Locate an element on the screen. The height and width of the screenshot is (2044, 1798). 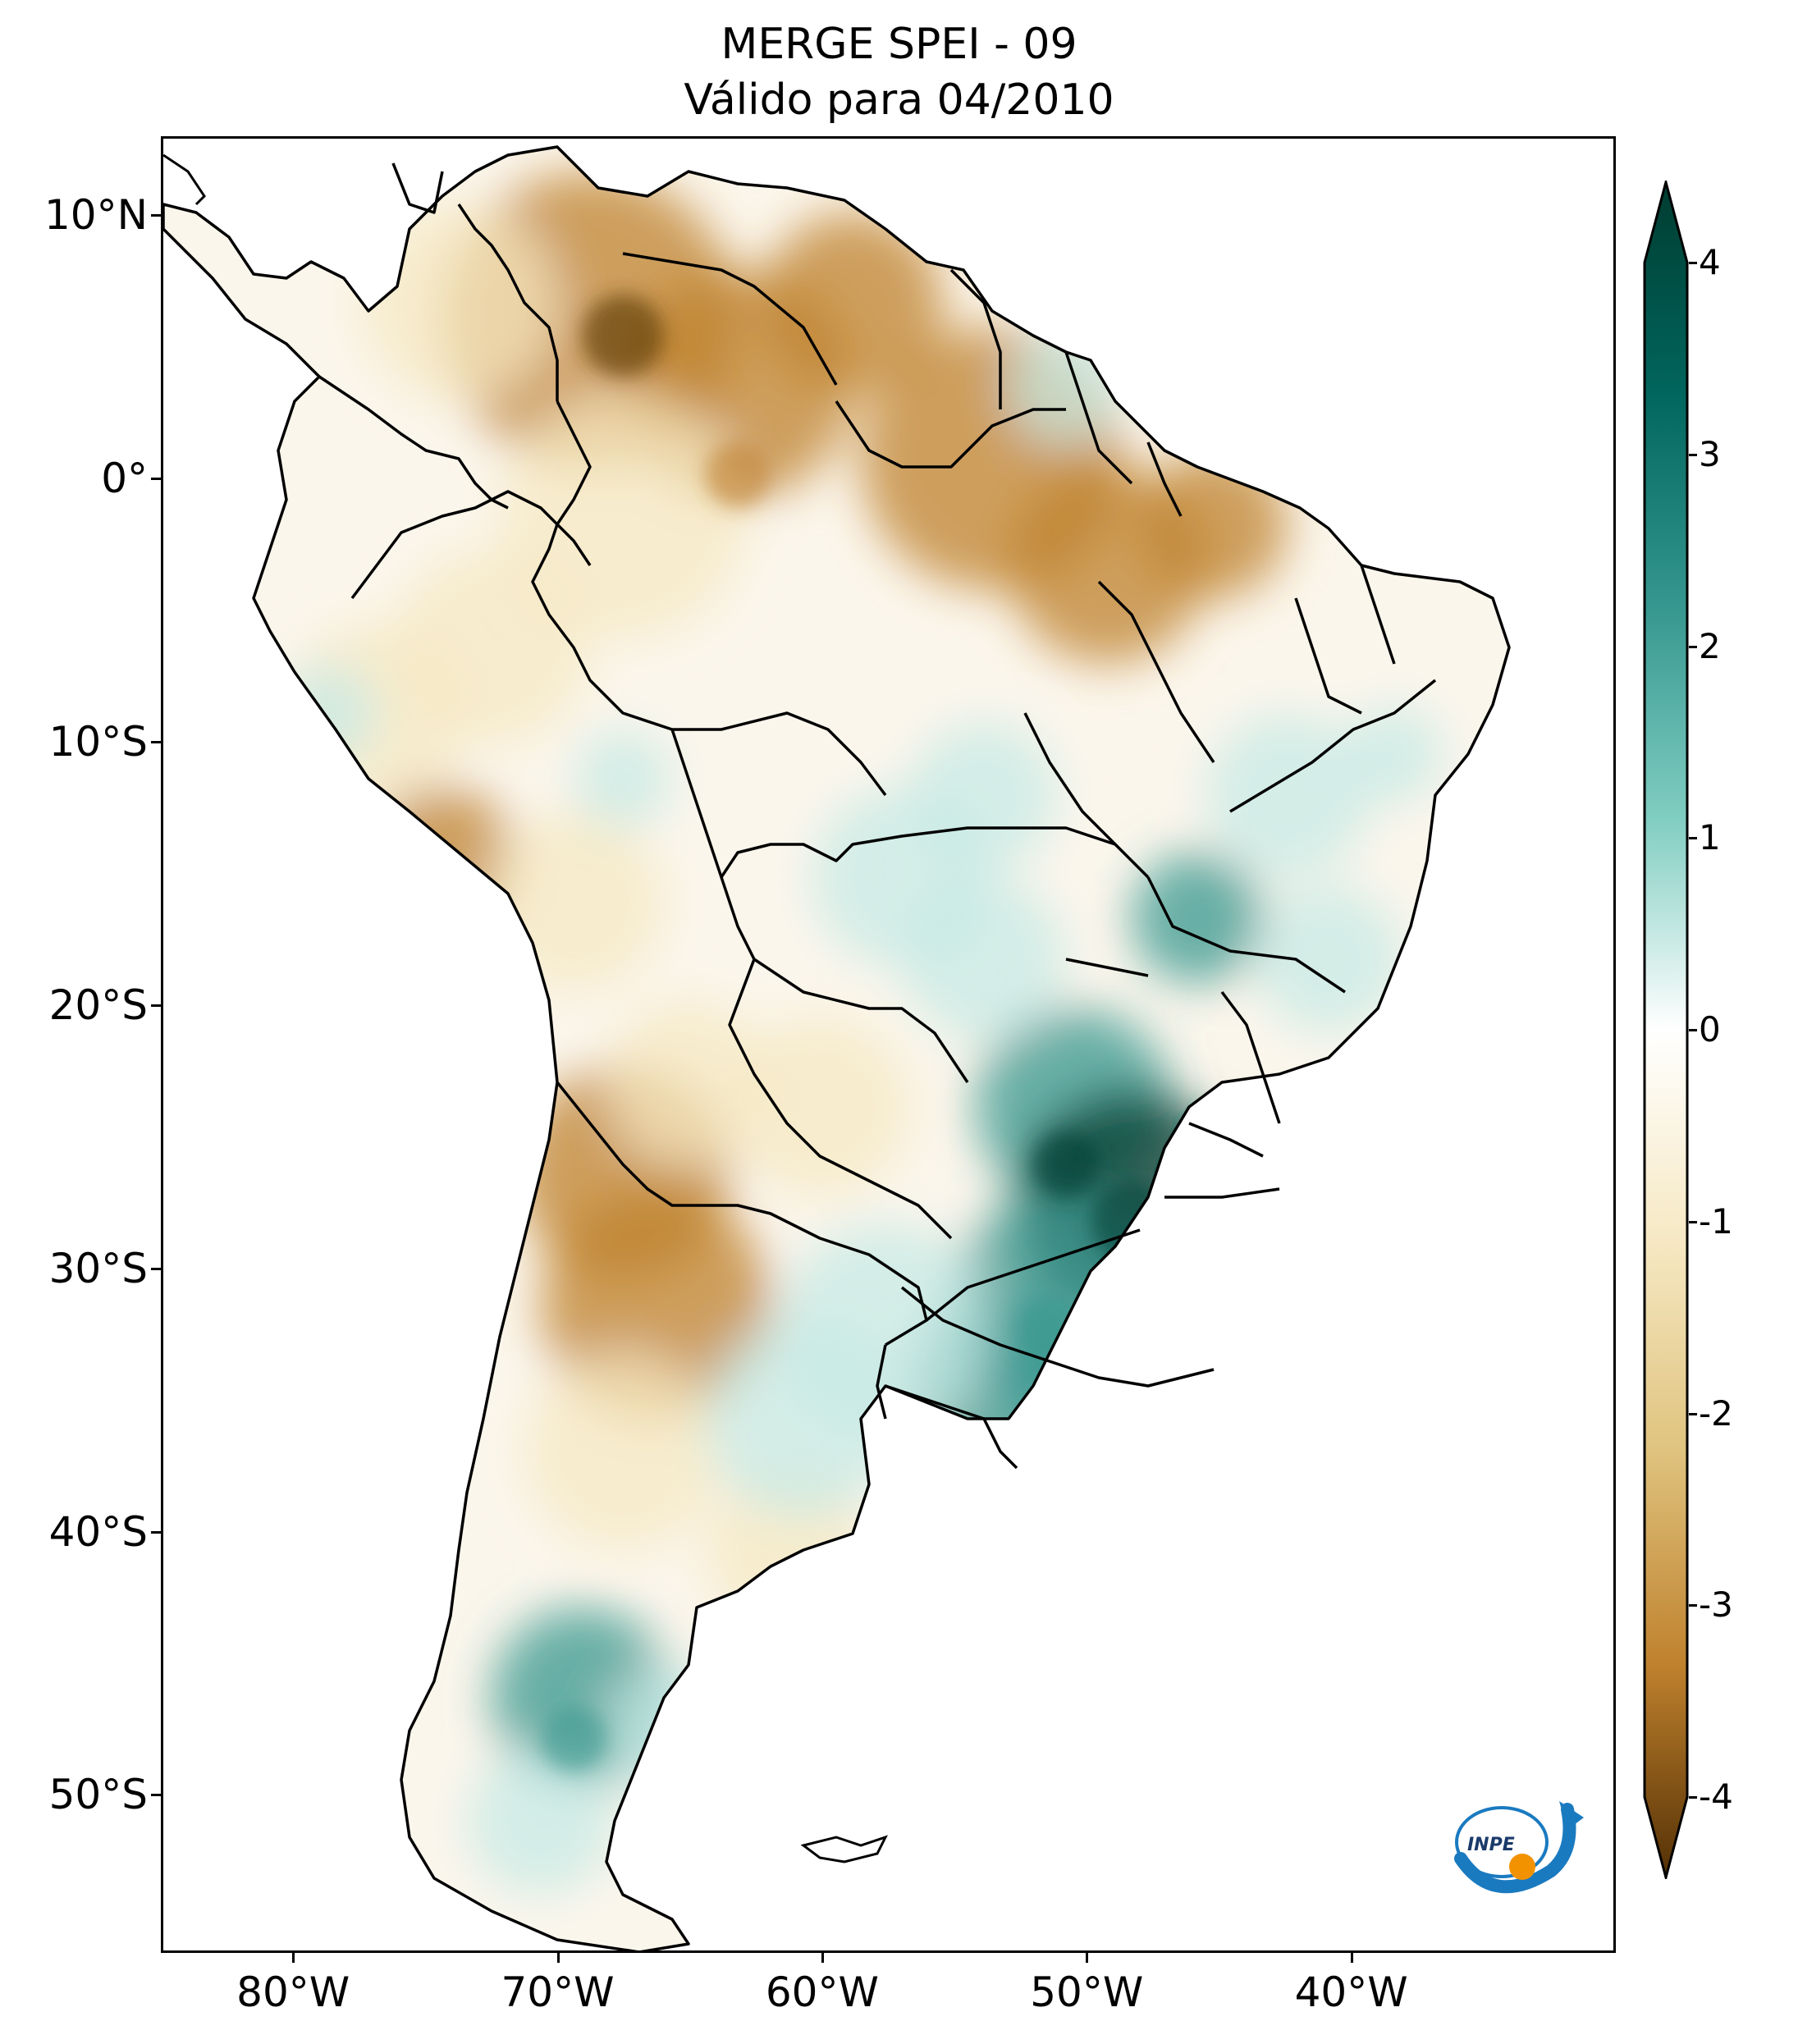
colorbar-body is located at coordinates (1666, 1030).